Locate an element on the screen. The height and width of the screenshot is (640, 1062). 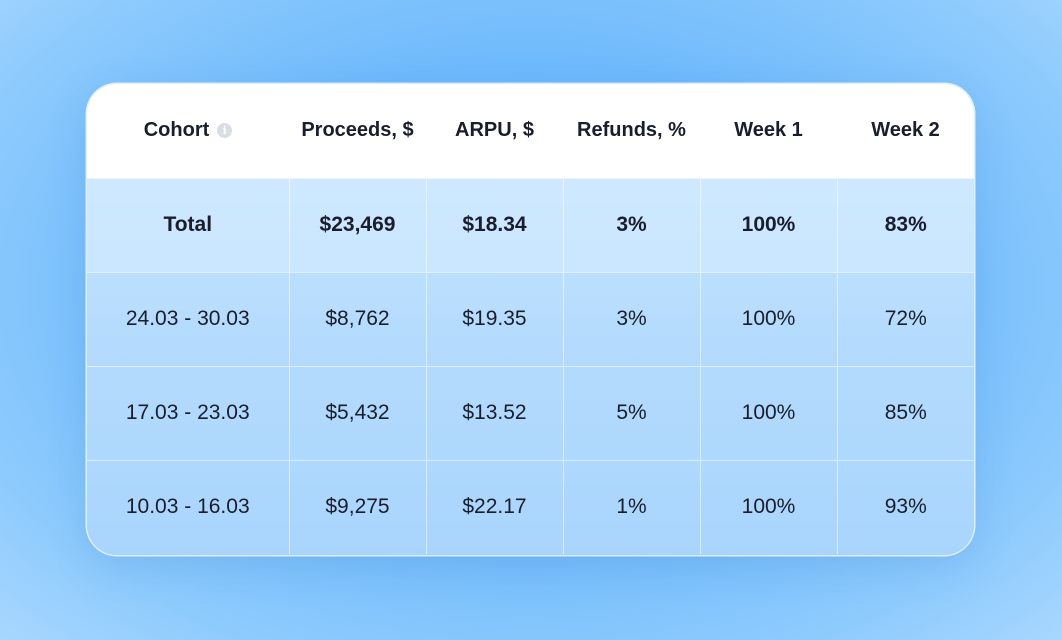
cell-cohort: 10.03 - 16.03 is located at coordinates (188, 506).